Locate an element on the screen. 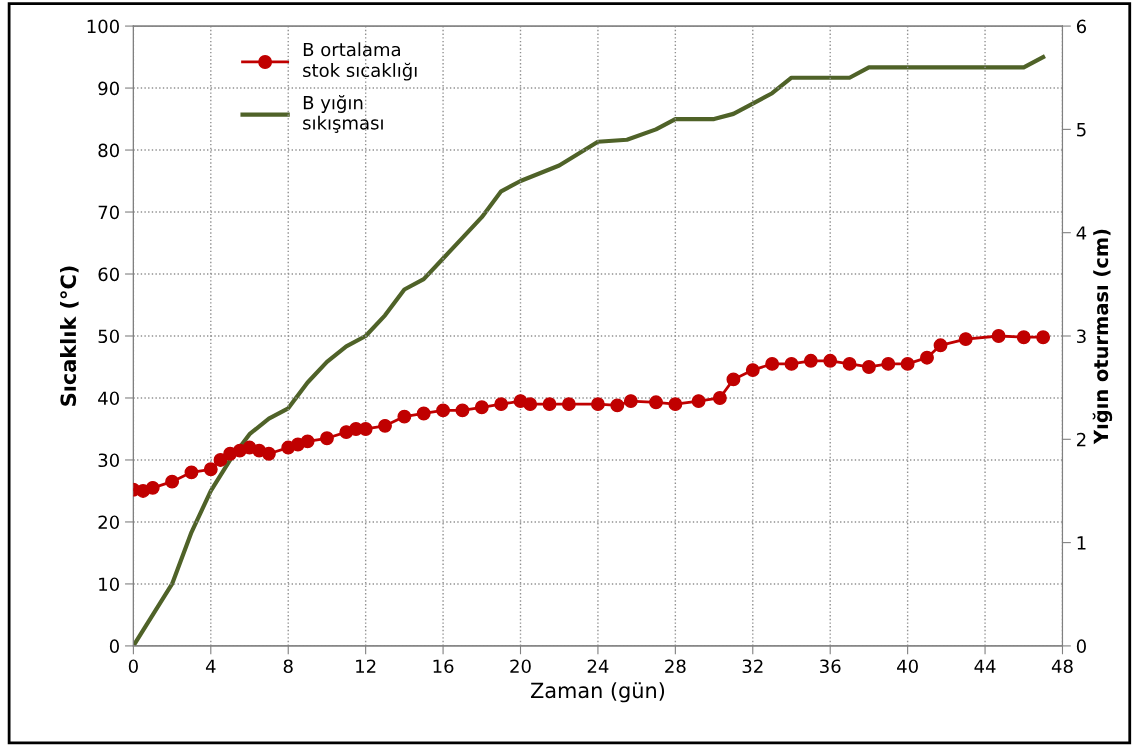 Image resolution: width=1140 pixels, height=745 pixels. y2-tick-label: 0 is located at coordinates (1081, 646).